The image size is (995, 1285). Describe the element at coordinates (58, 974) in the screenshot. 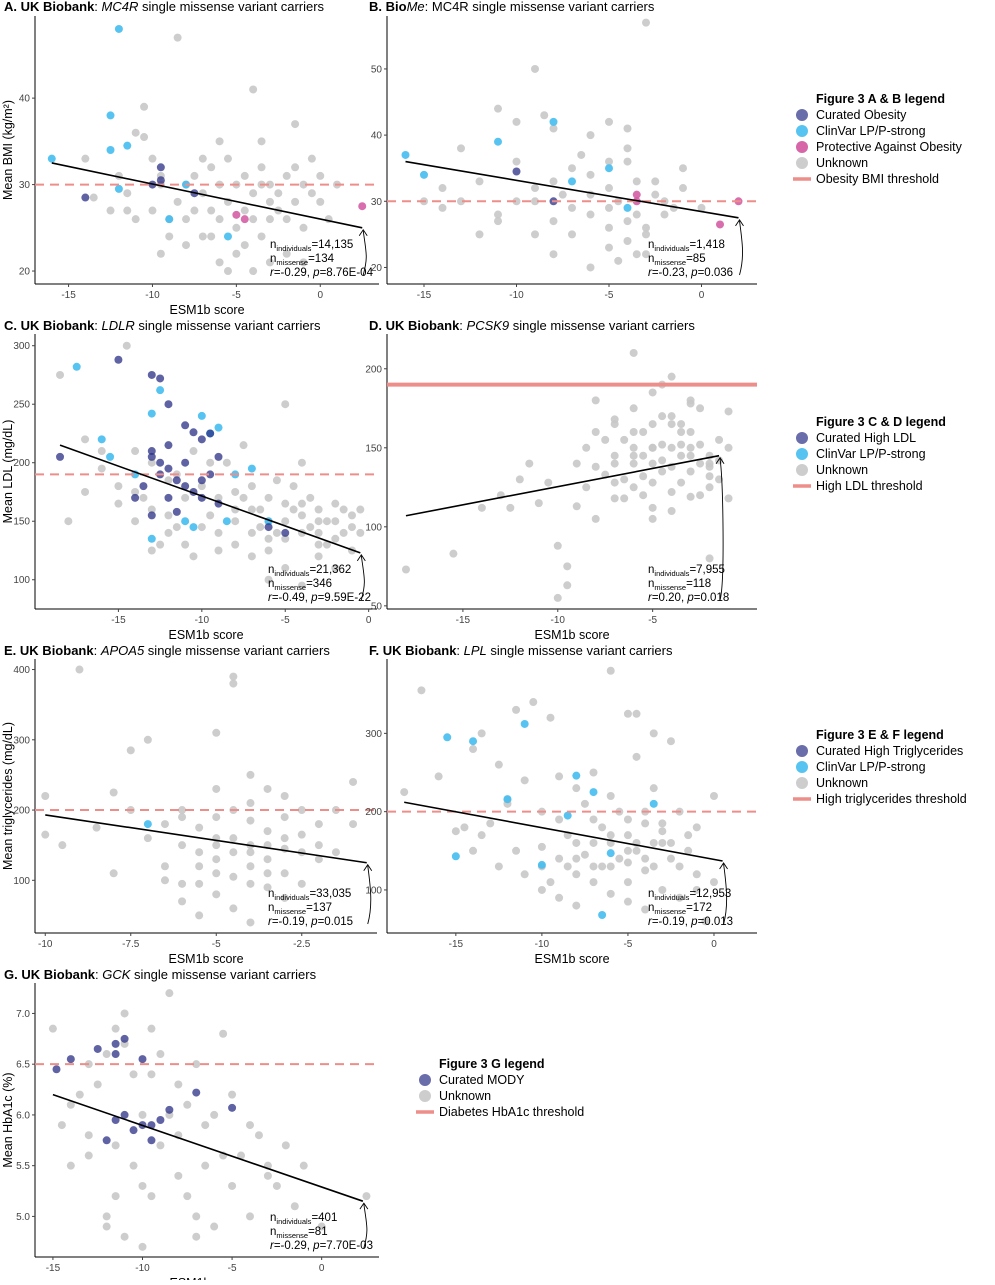

I see `title-cohort: UK Biobank` at that location.